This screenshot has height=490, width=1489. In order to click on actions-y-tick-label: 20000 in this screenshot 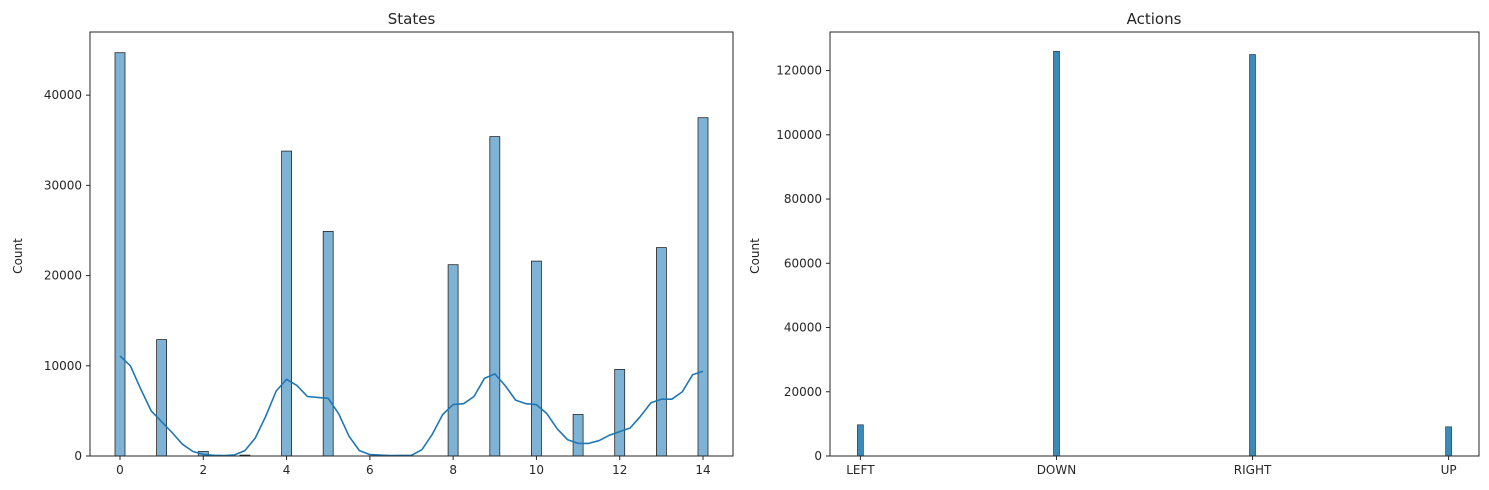, I will do `click(803, 392)`.